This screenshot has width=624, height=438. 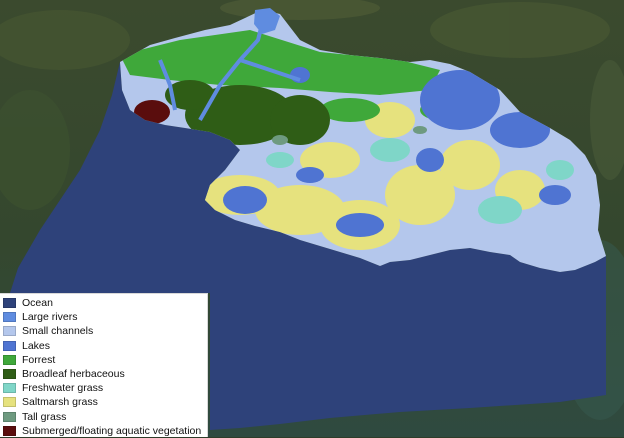 I want to click on legend-label: Forrest, so click(x=39, y=359).